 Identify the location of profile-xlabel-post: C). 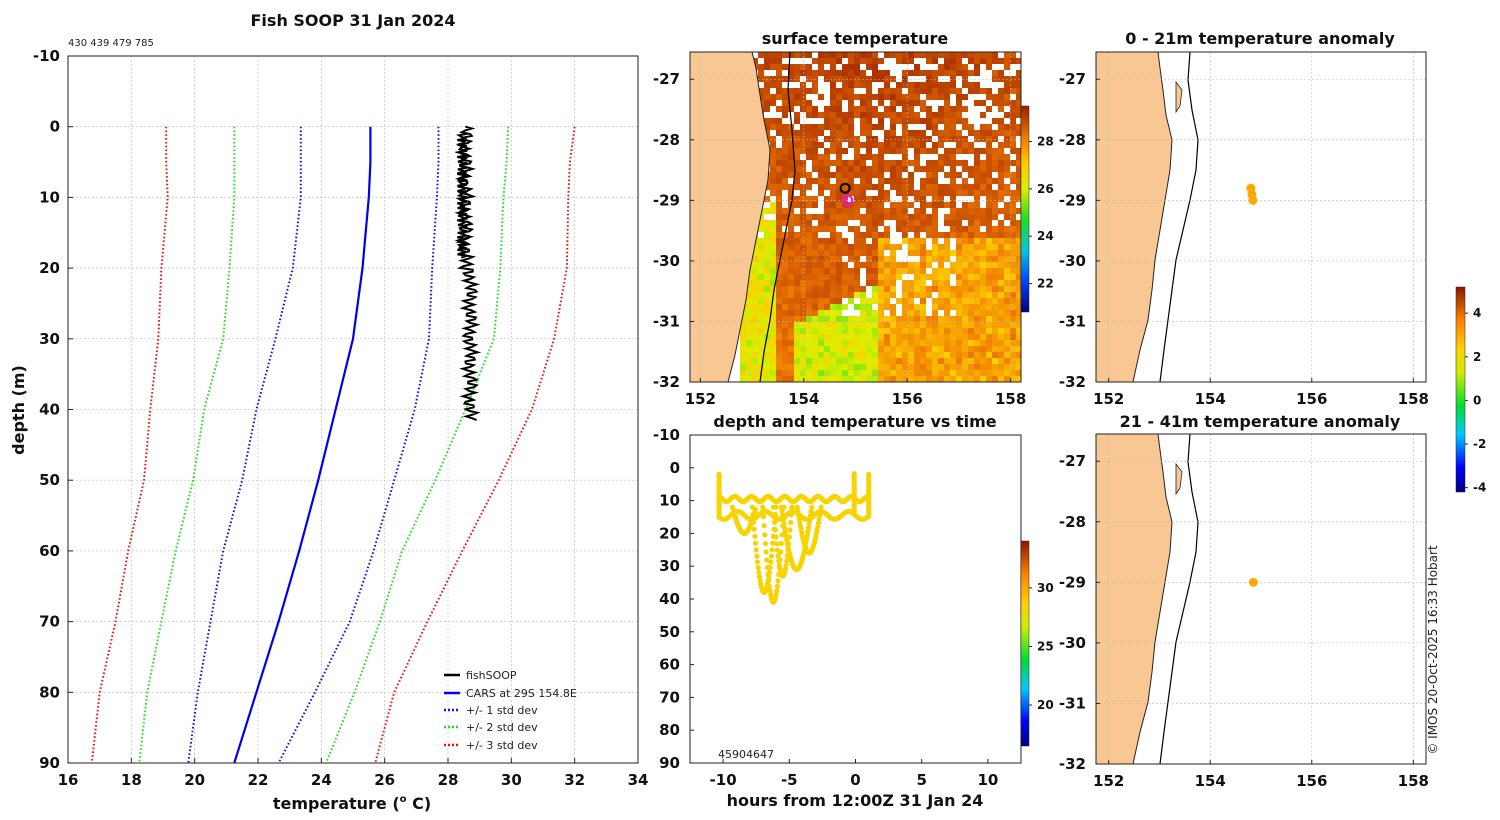
(419, 803).